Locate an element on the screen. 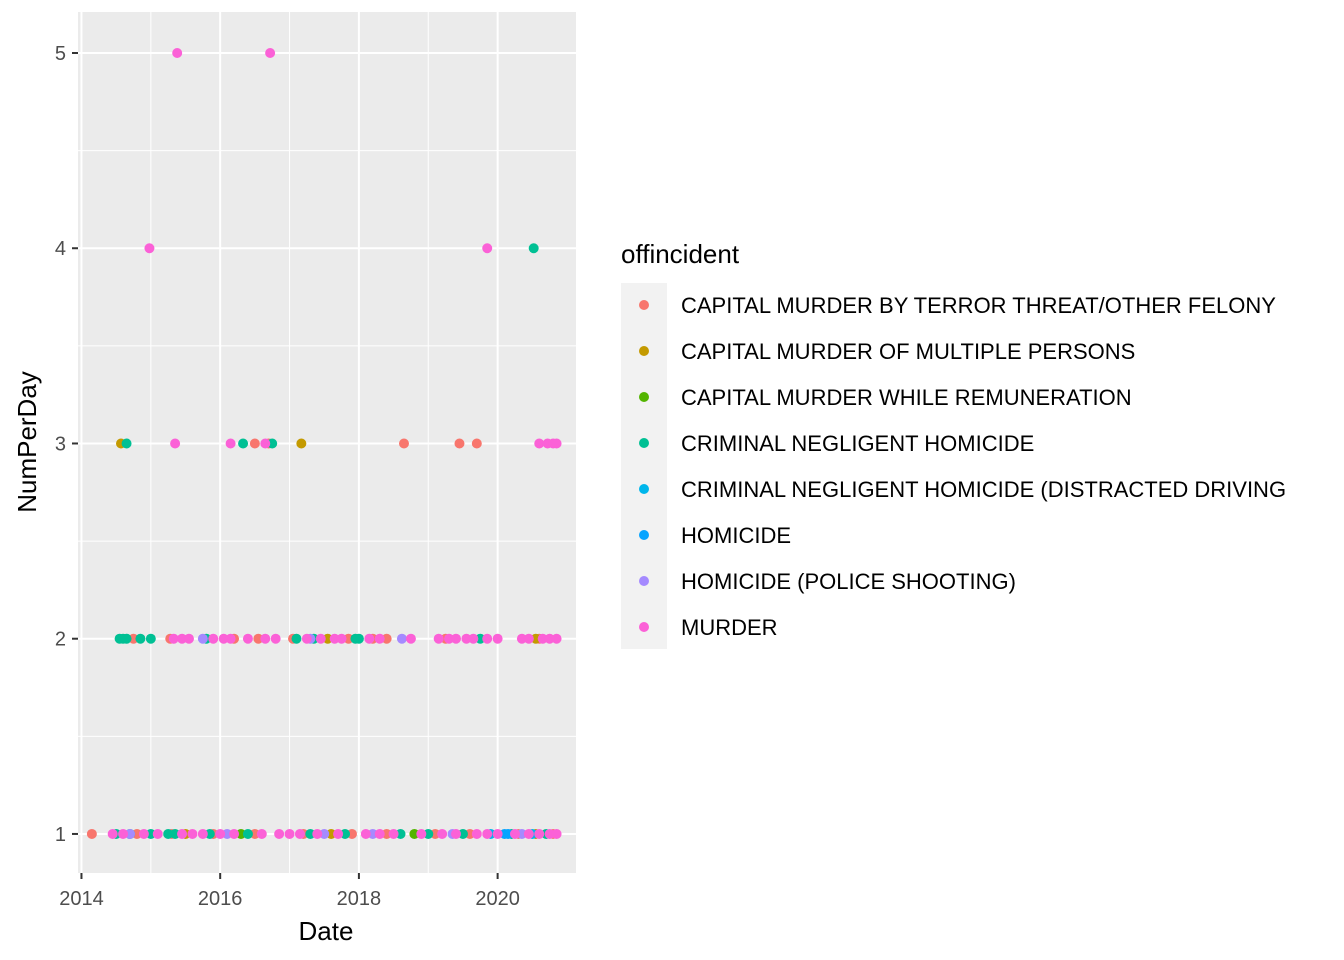  legend-key-background is located at coordinates (644, 466).